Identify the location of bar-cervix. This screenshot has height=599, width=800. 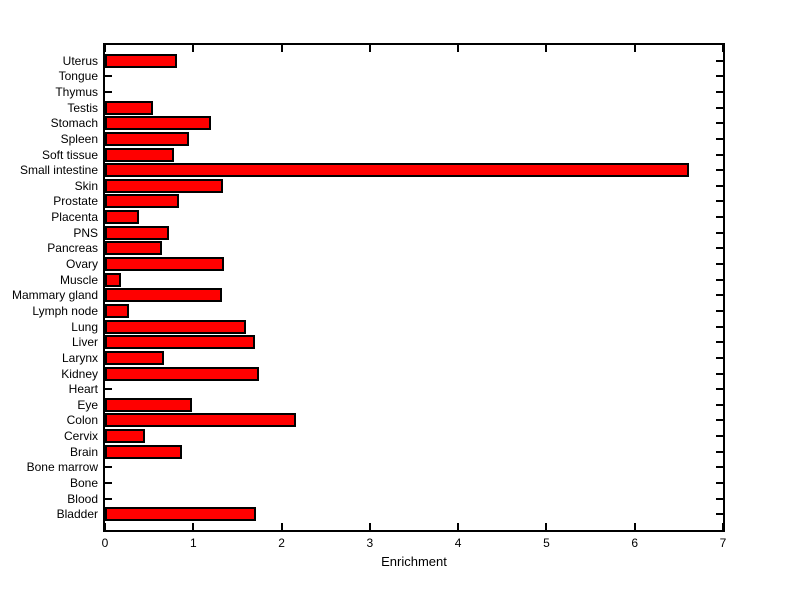
(125, 436).